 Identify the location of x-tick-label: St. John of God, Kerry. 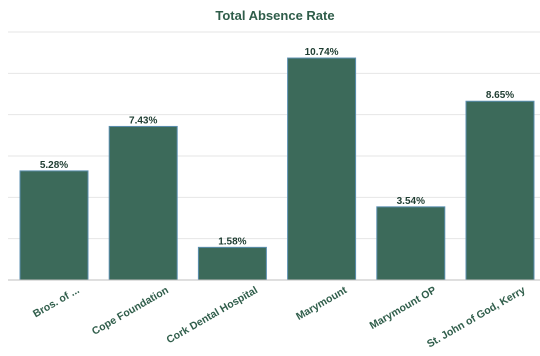
(476, 317).